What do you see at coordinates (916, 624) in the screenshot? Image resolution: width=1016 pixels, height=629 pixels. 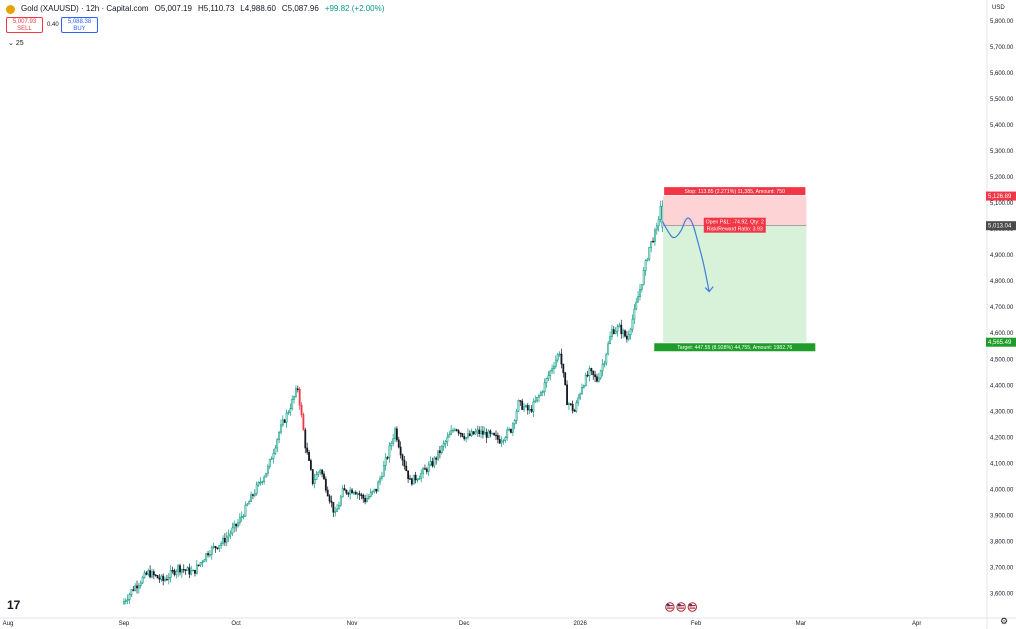 I see `time-tick-label: Apr` at bounding box center [916, 624].